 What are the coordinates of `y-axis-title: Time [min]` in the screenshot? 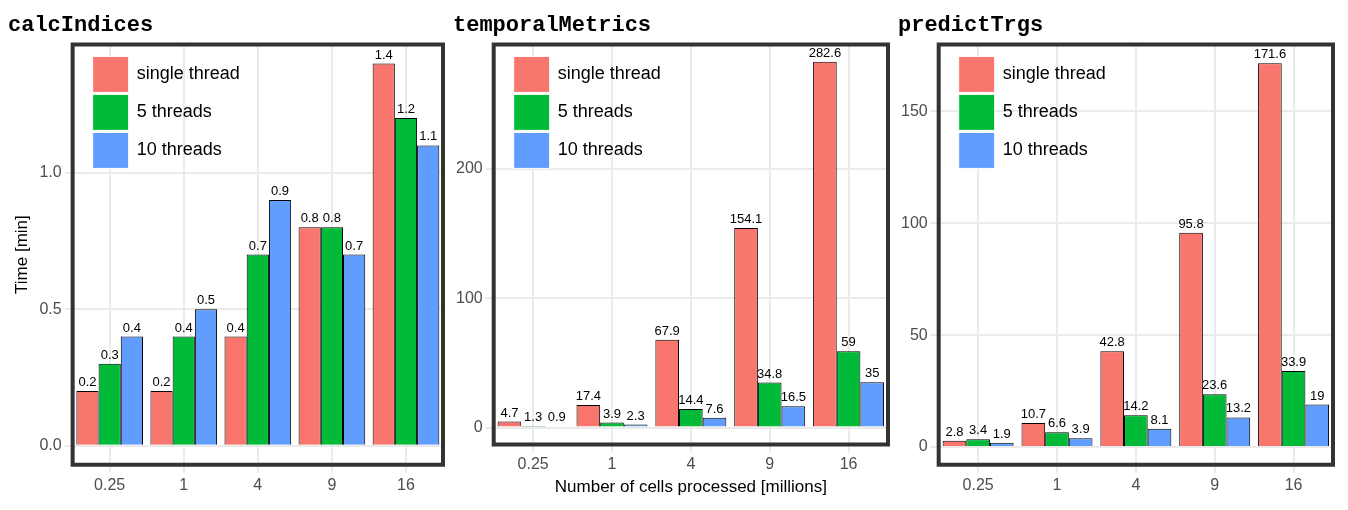 It's located at (21, 254).